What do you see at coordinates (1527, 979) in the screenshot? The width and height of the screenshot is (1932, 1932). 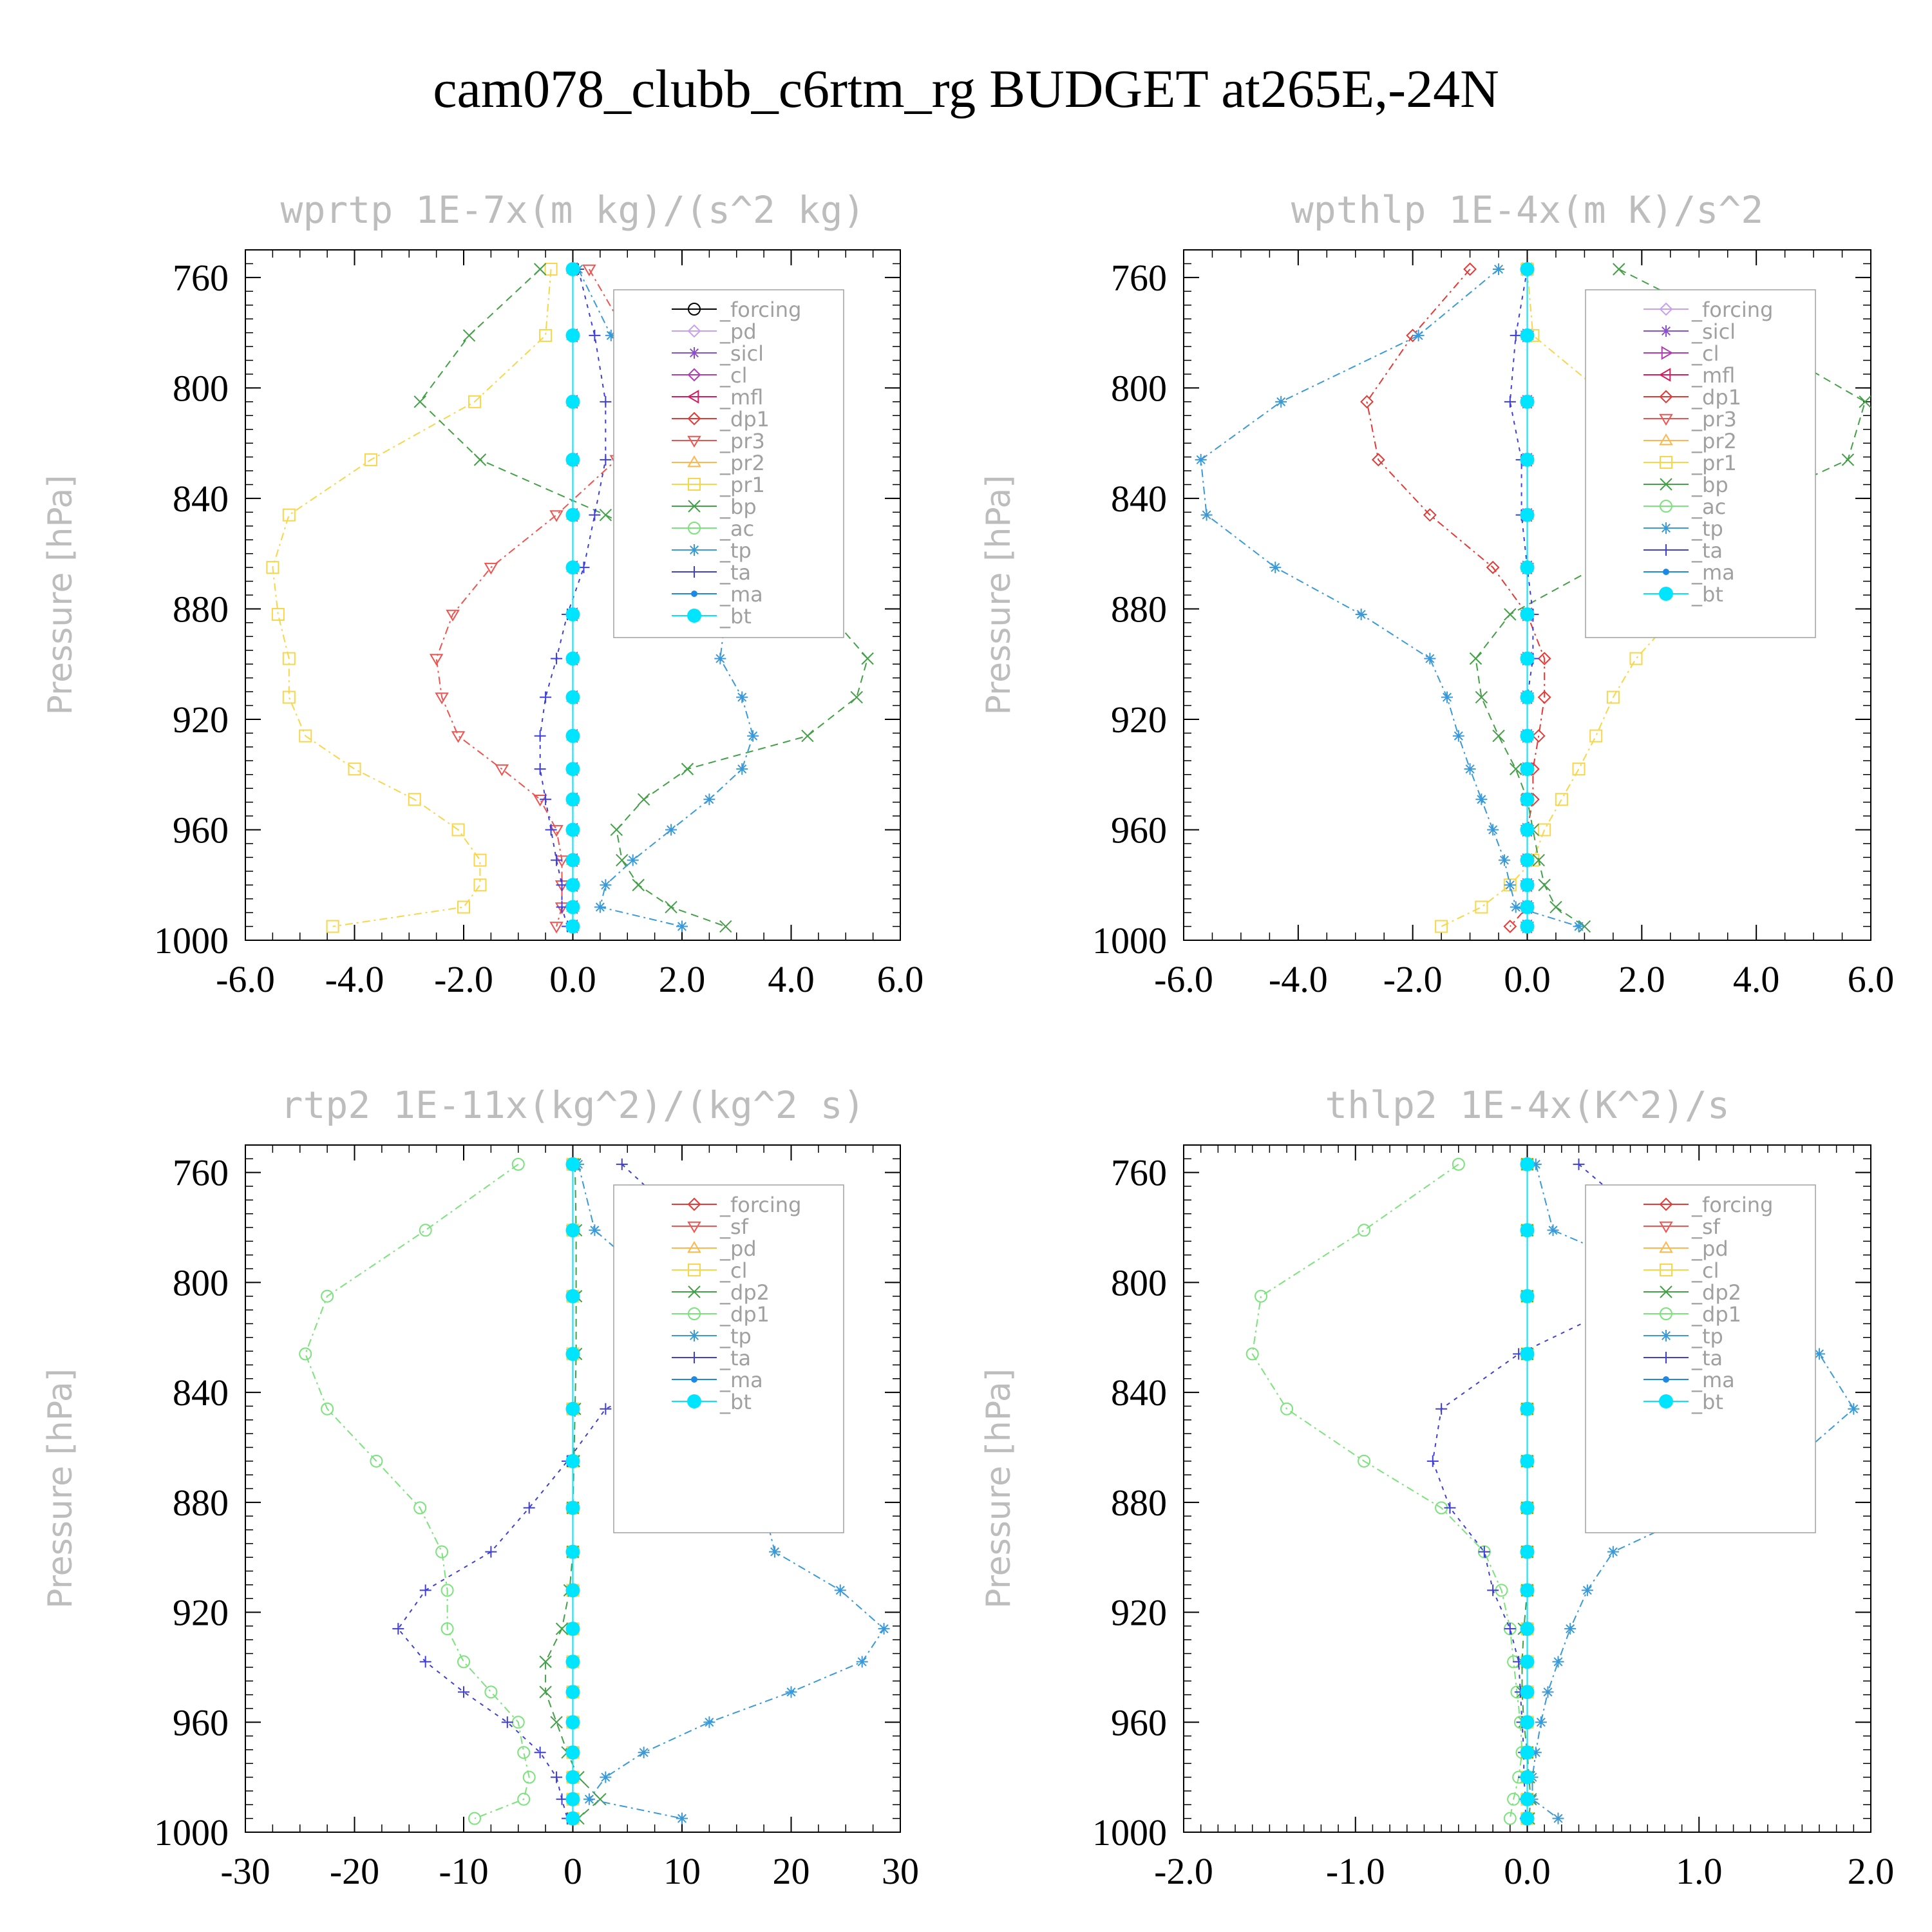 I see `x-tick-label: 0.0` at bounding box center [1527, 979].